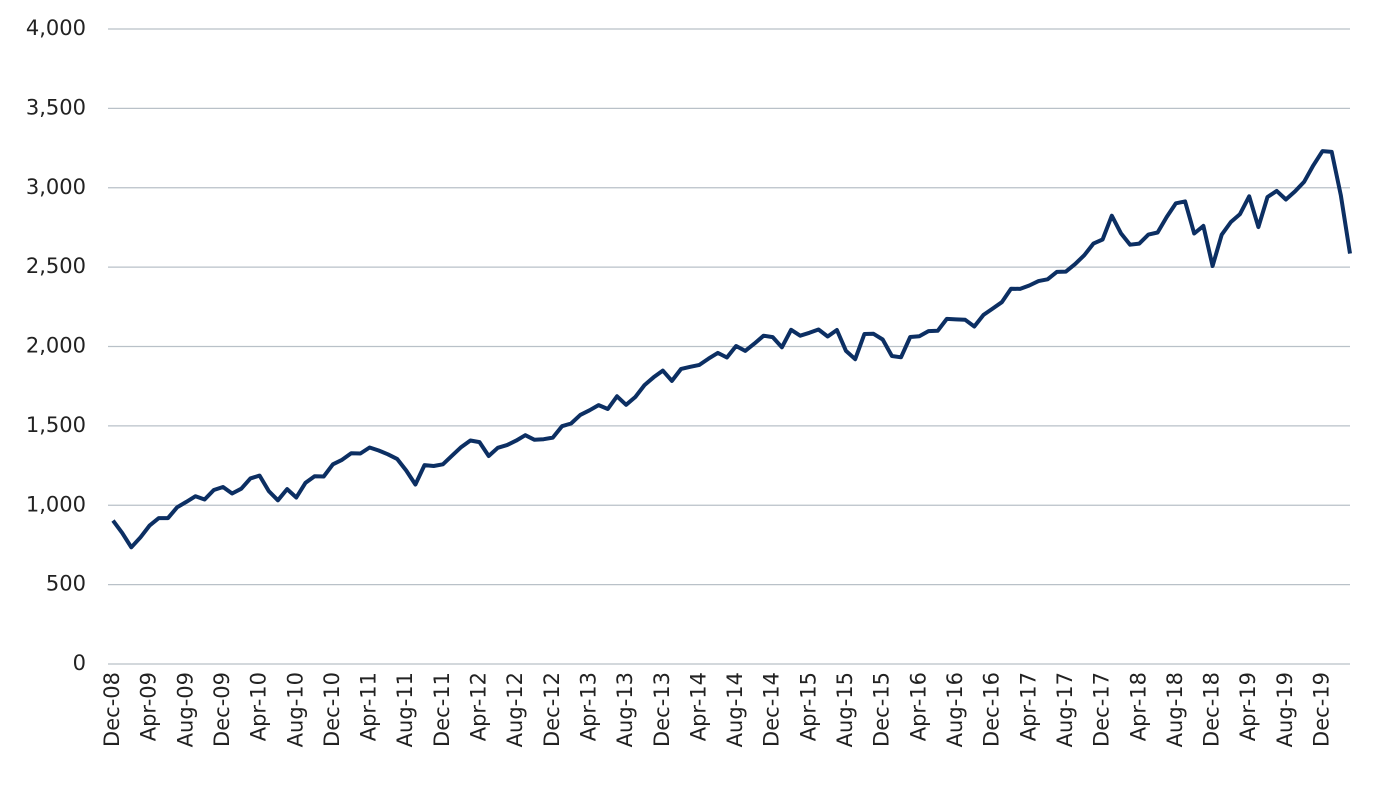  I want to click on x-tick-label: Aug-14, so click(735, 709).